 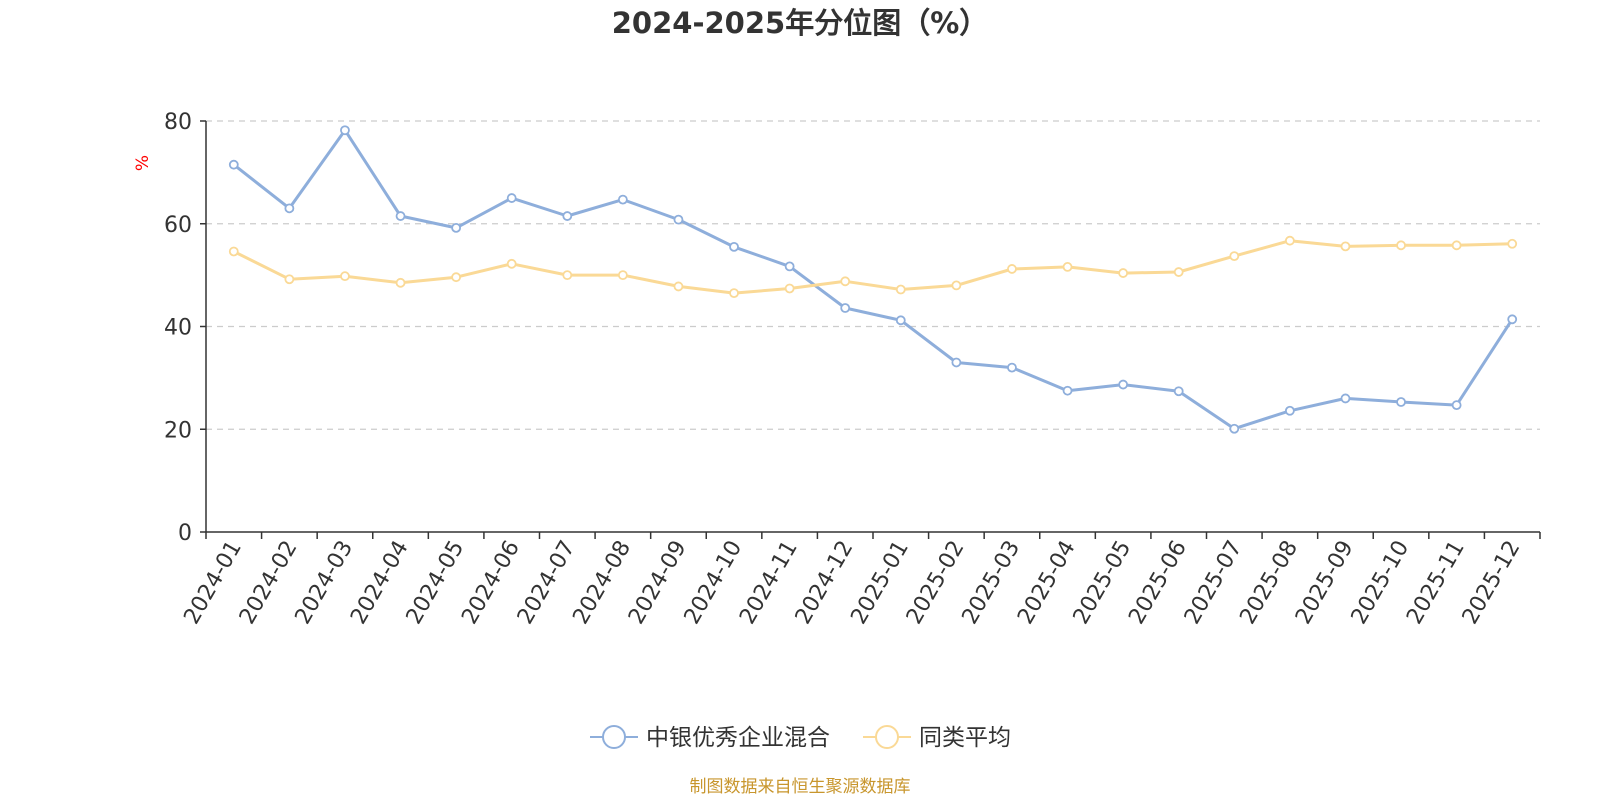 I want to click on y-axis-unit-label: %, so click(x=143, y=163).